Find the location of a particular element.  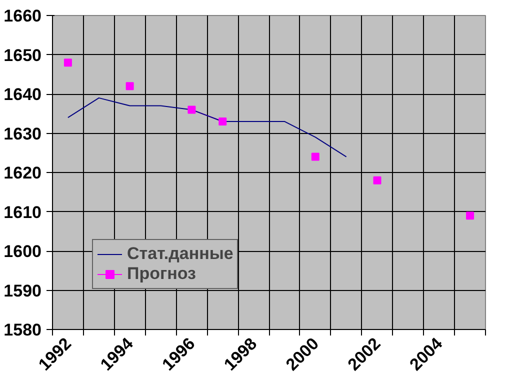

legend-label: Стат.данные is located at coordinates (180, 254).